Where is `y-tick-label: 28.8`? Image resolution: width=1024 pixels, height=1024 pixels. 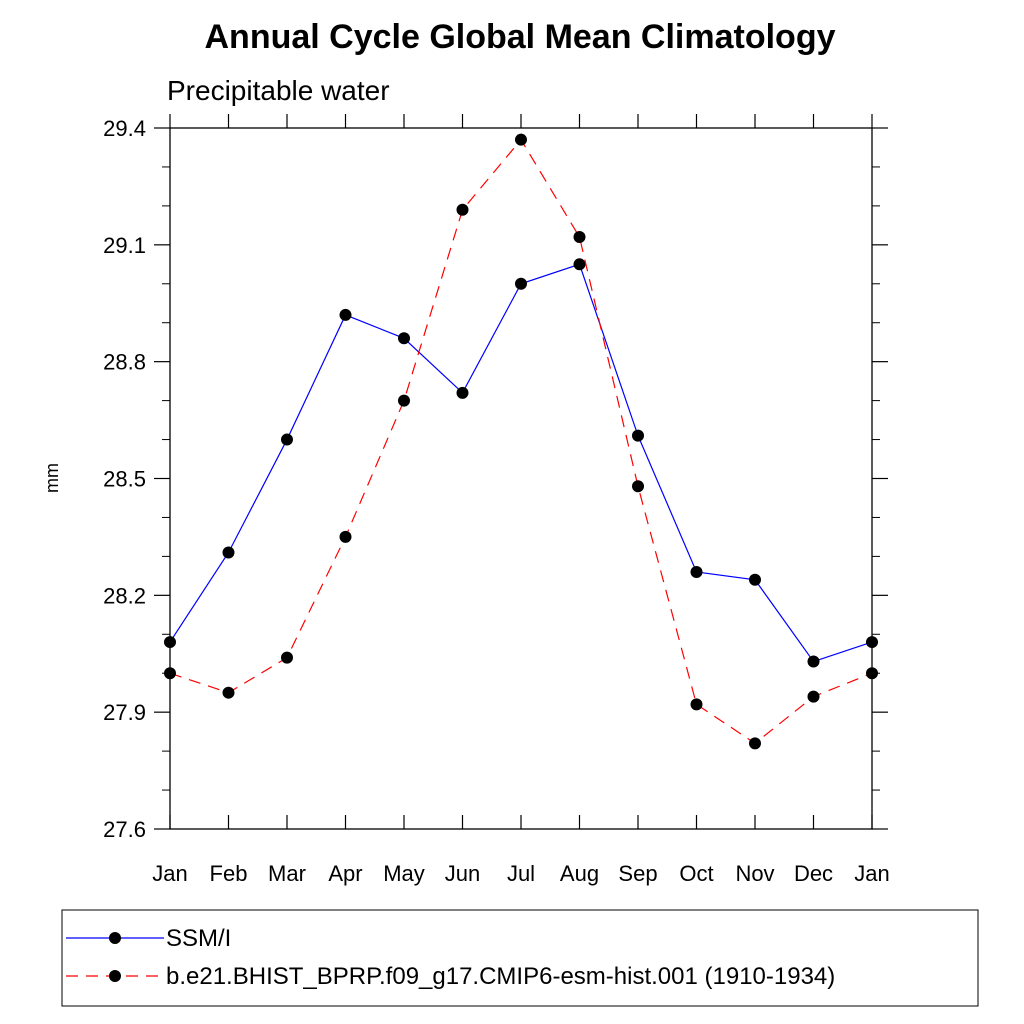 y-tick-label: 28.8 is located at coordinates (124, 362).